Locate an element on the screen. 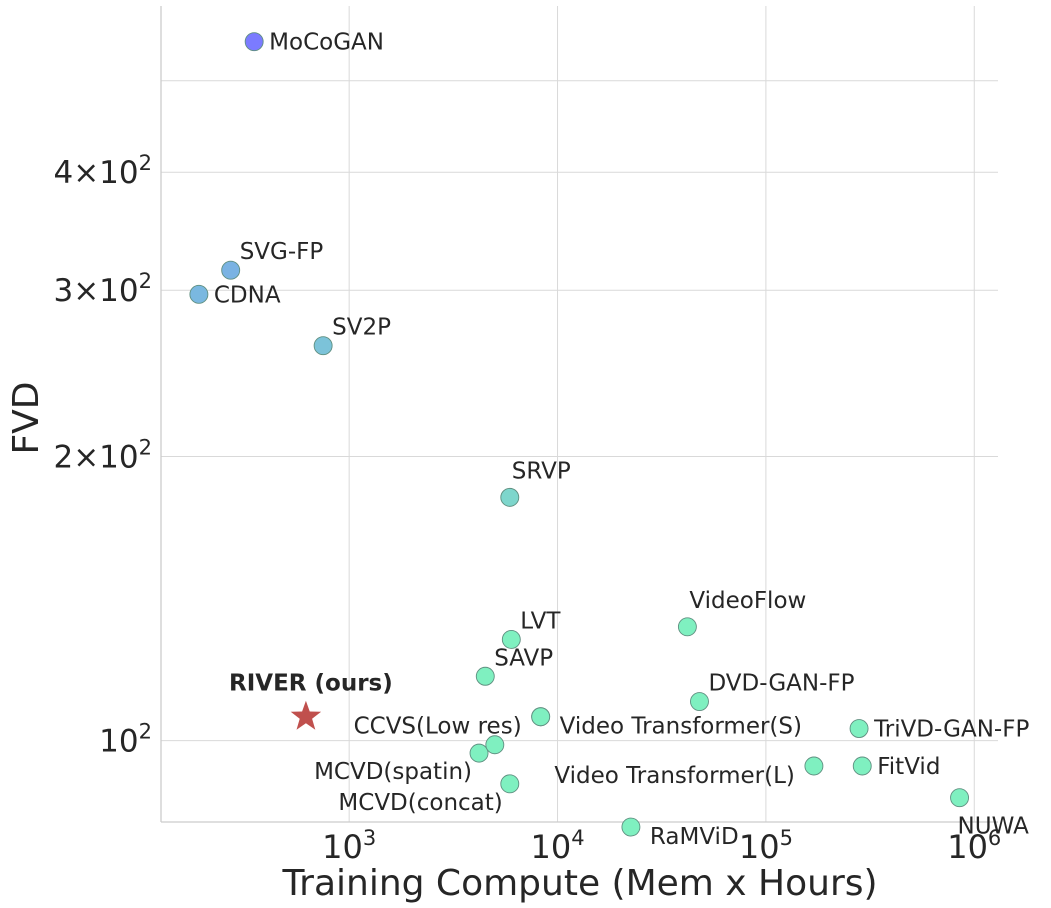 This screenshot has width=1051, height=908. x-tick-labels: 103 104 105 106 is located at coordinates (661, 846).